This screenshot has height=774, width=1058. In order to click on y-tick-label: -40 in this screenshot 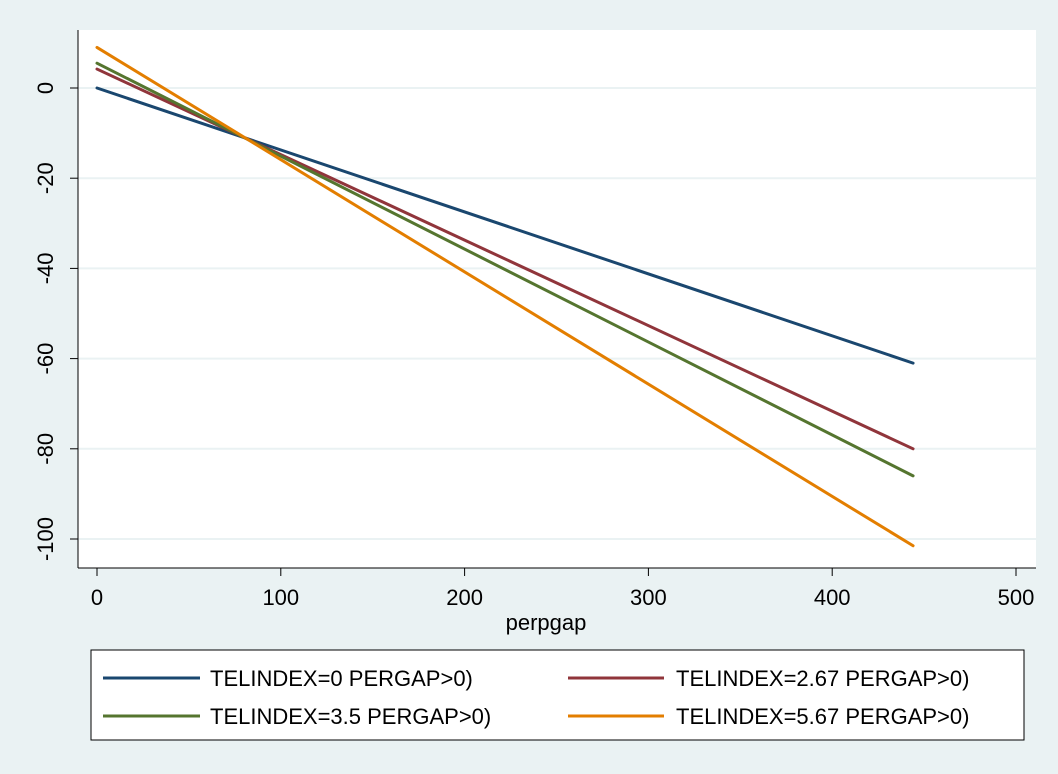, I will do `click(45, 269)`.